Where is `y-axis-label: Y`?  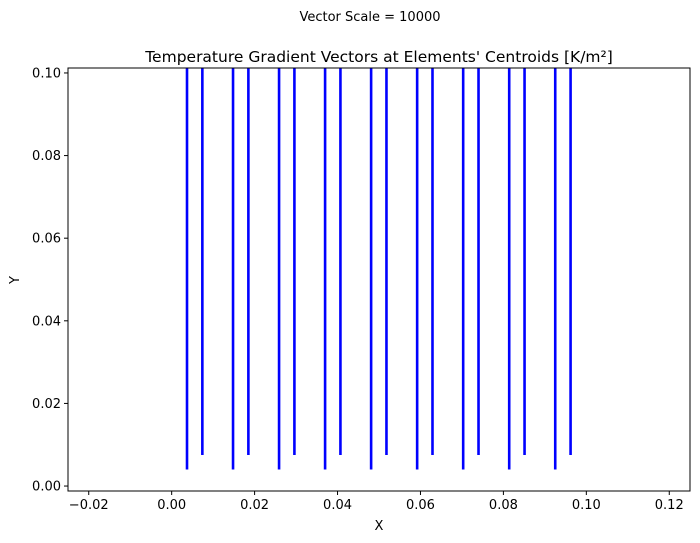
y-axis-label: Y is located at coordinates (15, 280).